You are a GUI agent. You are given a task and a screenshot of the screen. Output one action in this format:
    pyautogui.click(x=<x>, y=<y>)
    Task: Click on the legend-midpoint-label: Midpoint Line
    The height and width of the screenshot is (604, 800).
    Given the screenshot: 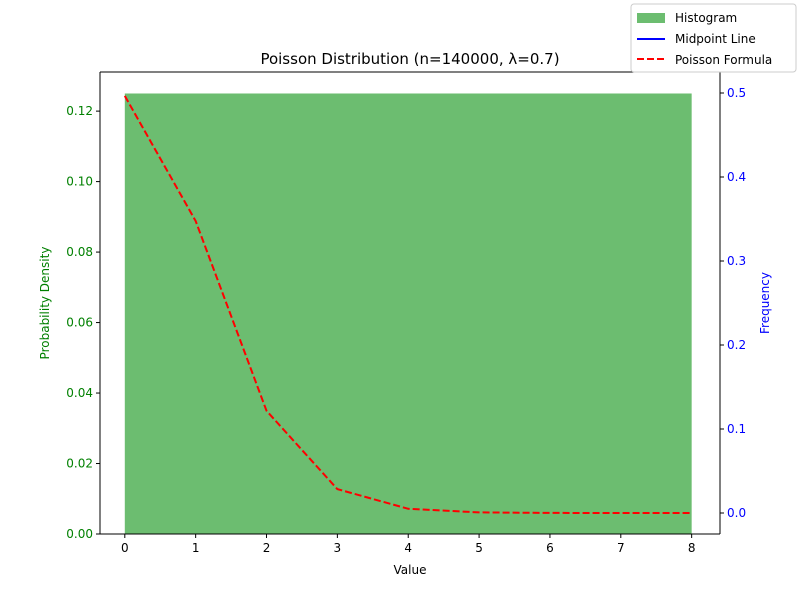 What is the action you would take?
    pyautogui.click(x=715, y=39)
    